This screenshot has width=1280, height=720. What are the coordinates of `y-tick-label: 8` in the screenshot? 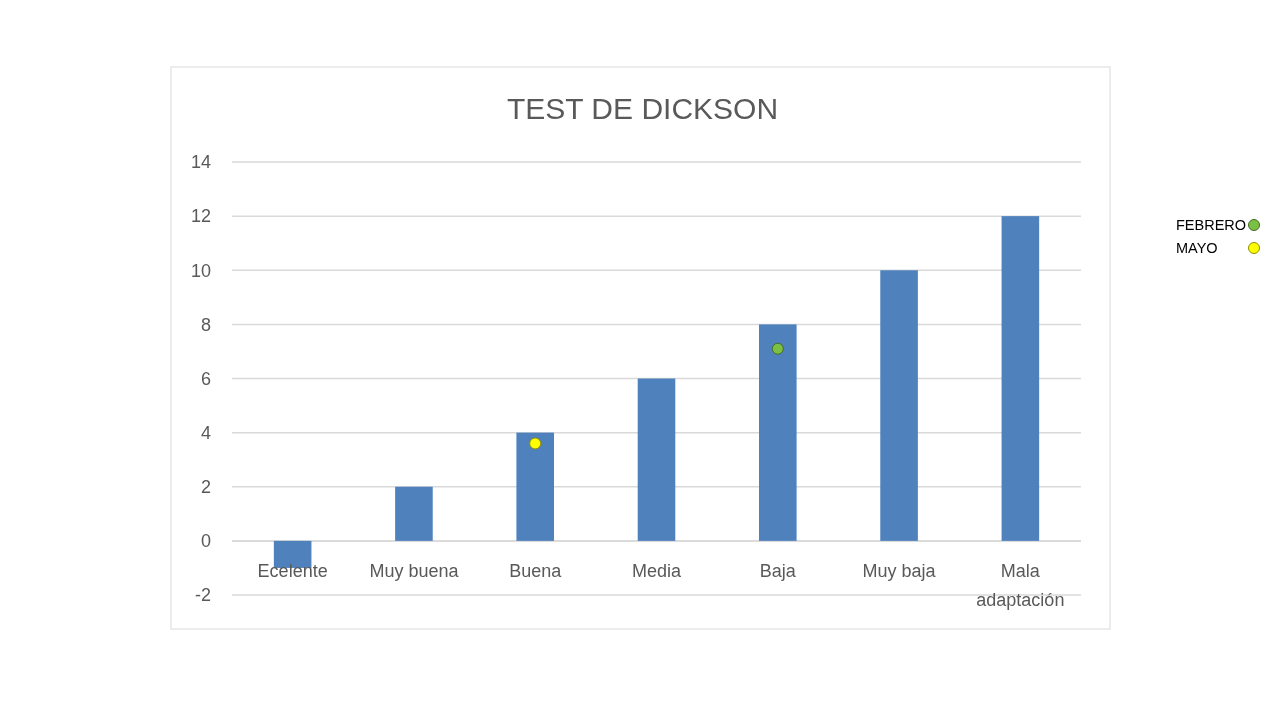 It's located at (205, 324).